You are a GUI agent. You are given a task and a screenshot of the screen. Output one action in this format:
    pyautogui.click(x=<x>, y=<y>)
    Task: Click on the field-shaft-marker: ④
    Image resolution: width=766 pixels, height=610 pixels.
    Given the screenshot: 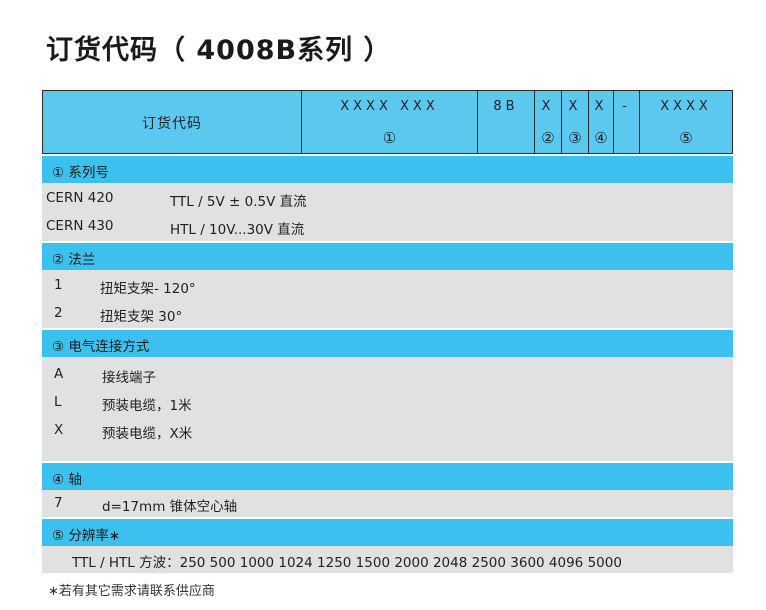 What is the action you would take?
    pyautogui.click(x=601, y=138)
    